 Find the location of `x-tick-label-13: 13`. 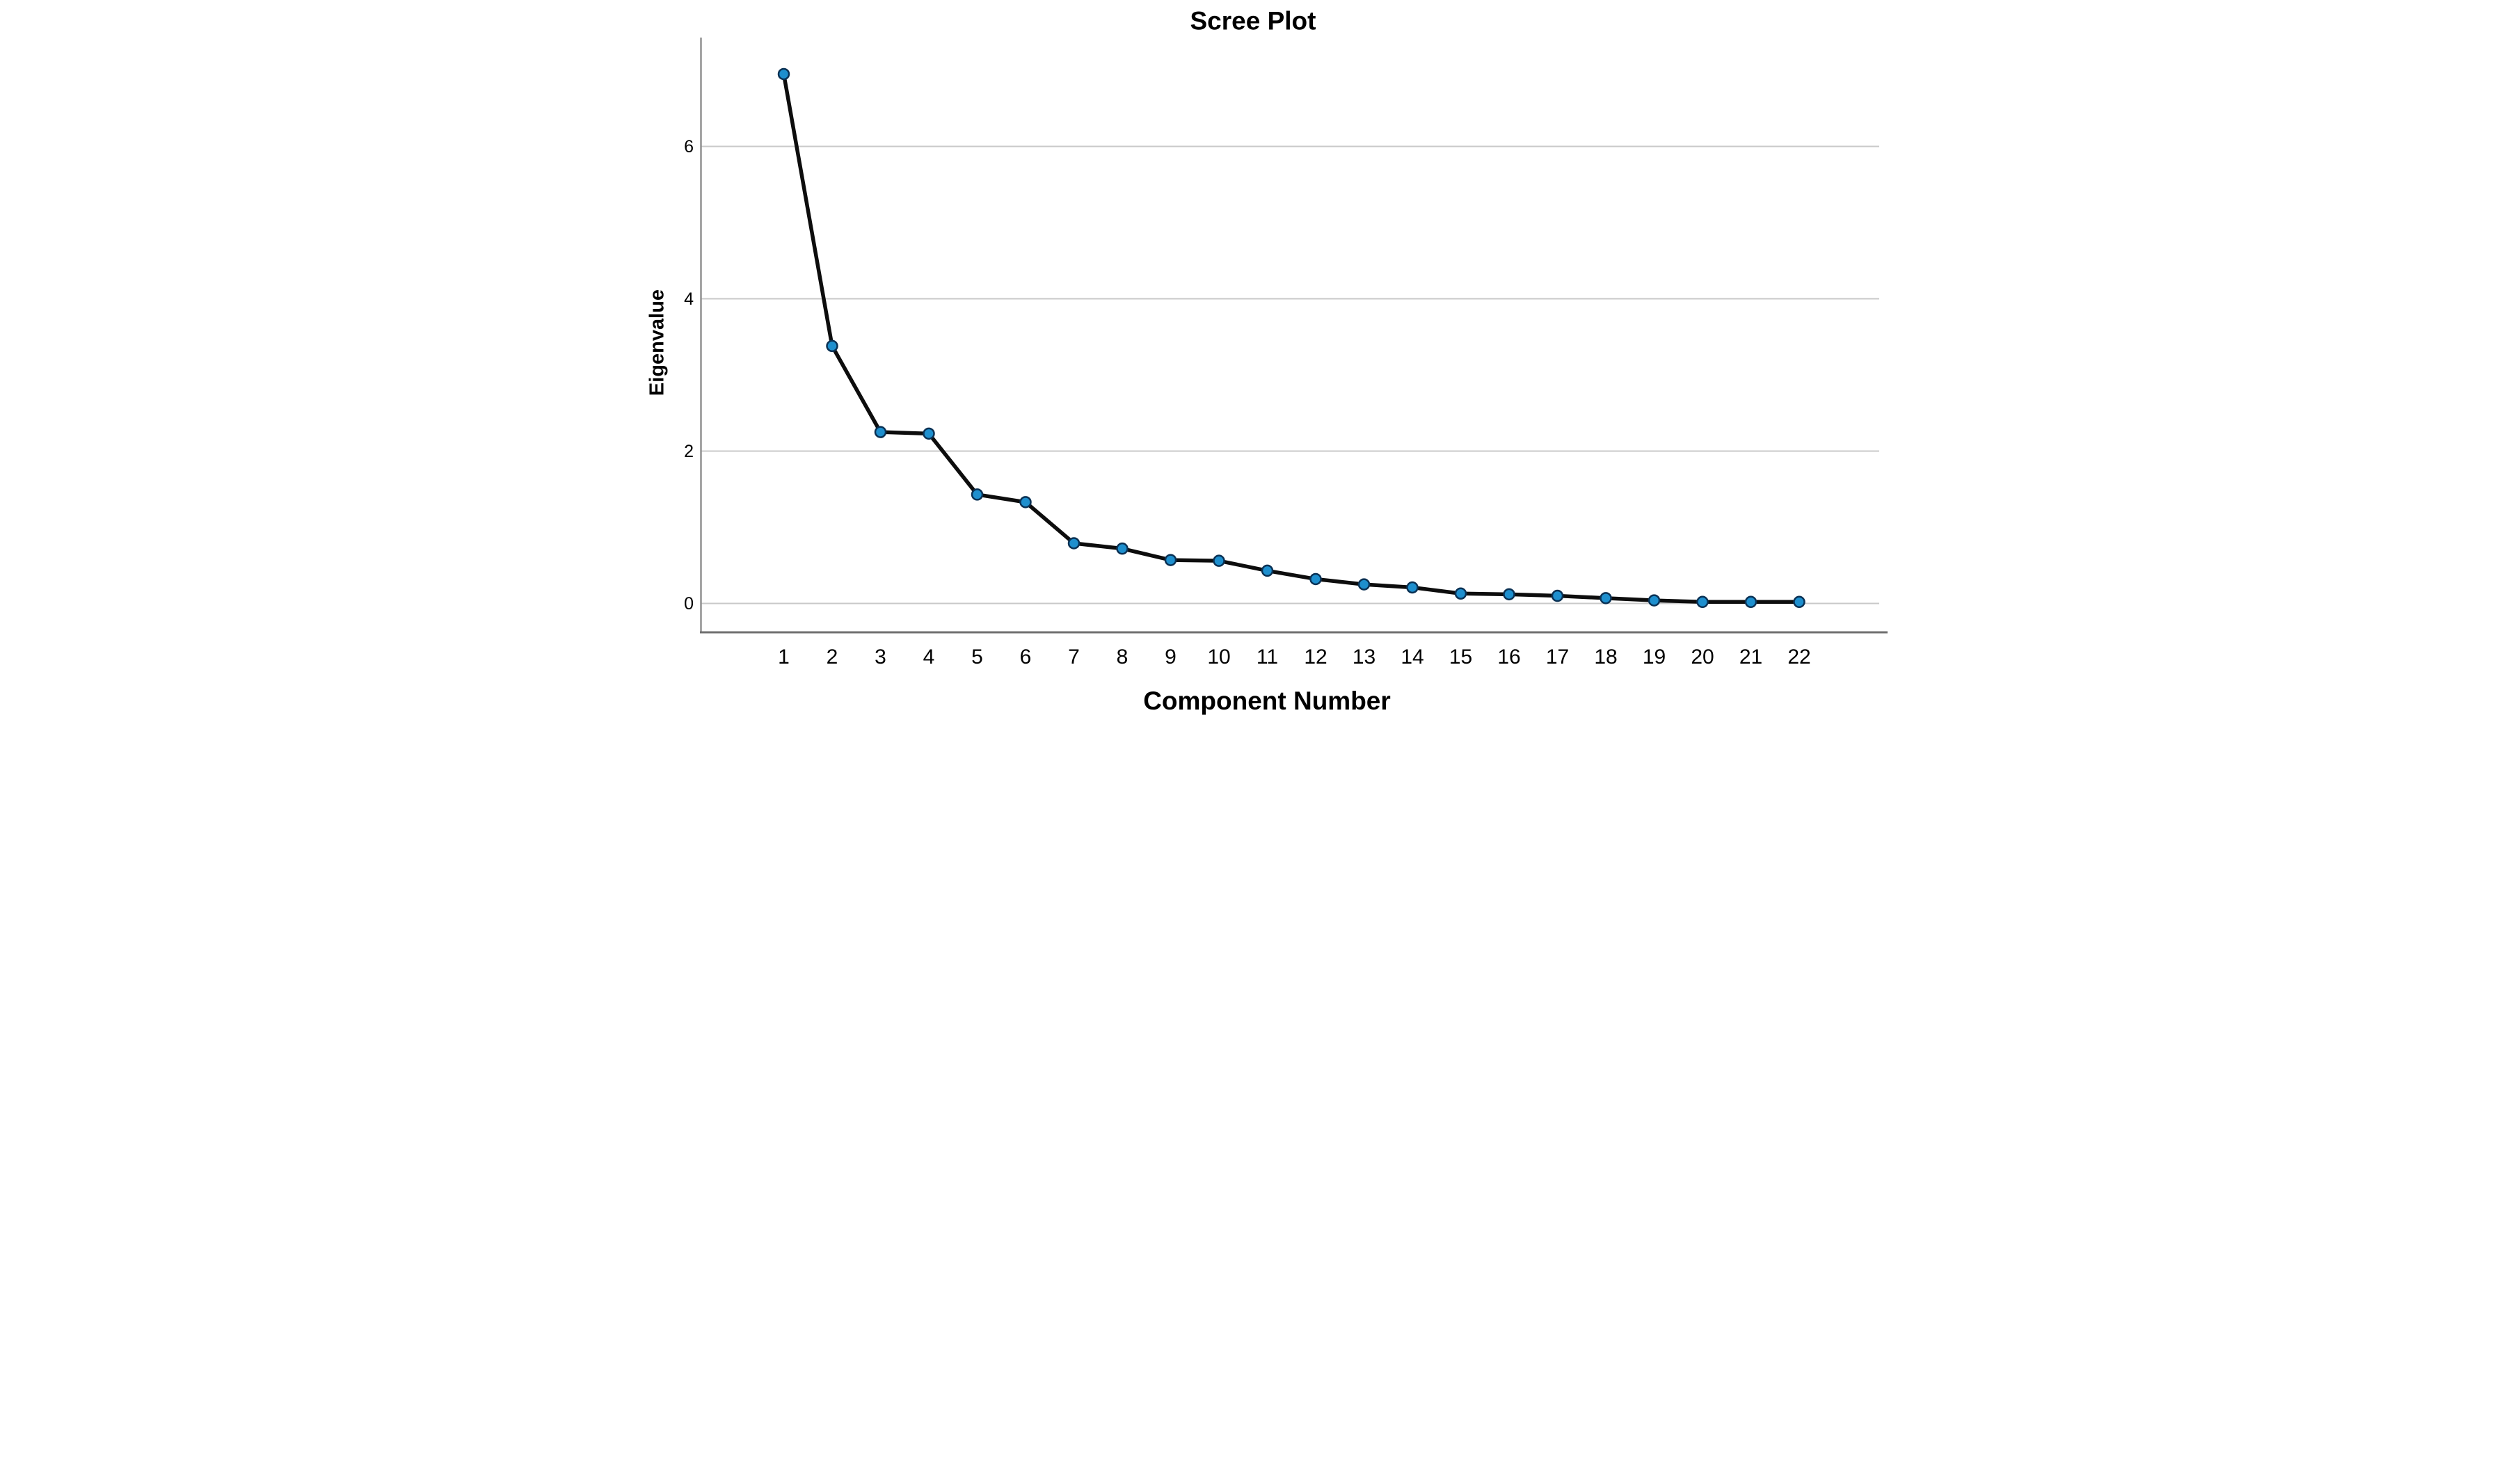

x-tick-label-13: 13 is located at coordinates (1363, 657).